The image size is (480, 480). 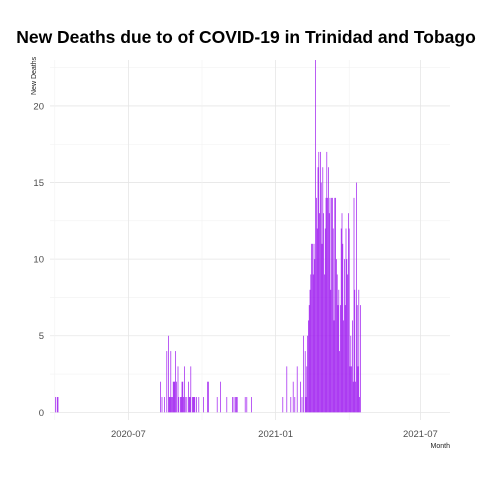 I want to click on y-tick-label: 10, so click(x=38, y=260).